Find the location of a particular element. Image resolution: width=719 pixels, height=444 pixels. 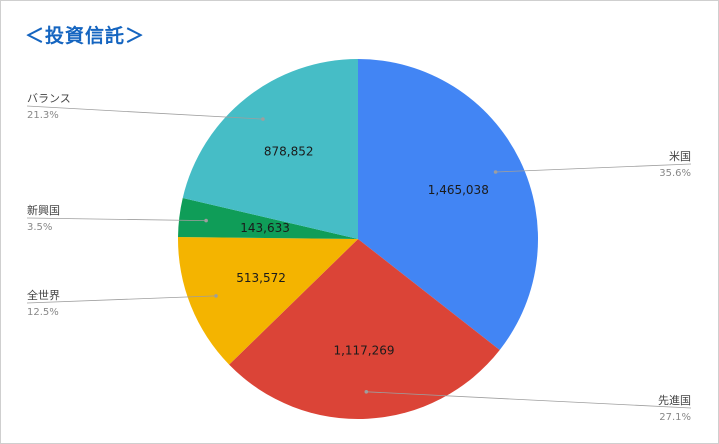

legend-name: 全世界 is located at coordinates (43, 295).